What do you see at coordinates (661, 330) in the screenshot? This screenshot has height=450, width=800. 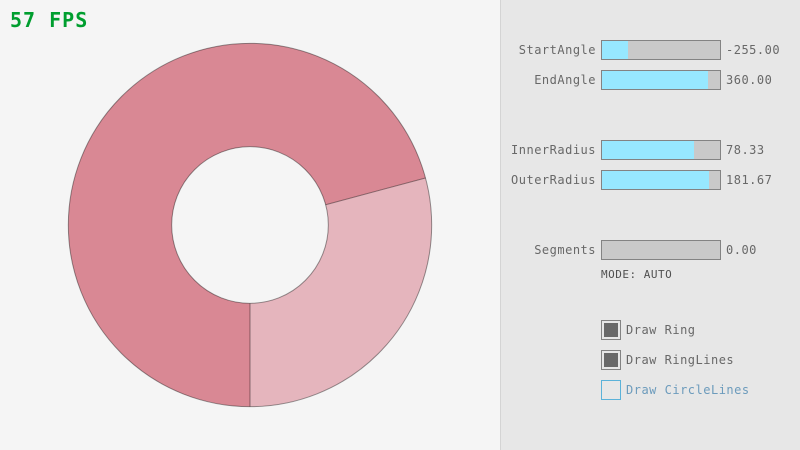 I see `checkbox-label-draw-ring: Draw Ring` at bounding box center [661, 330].